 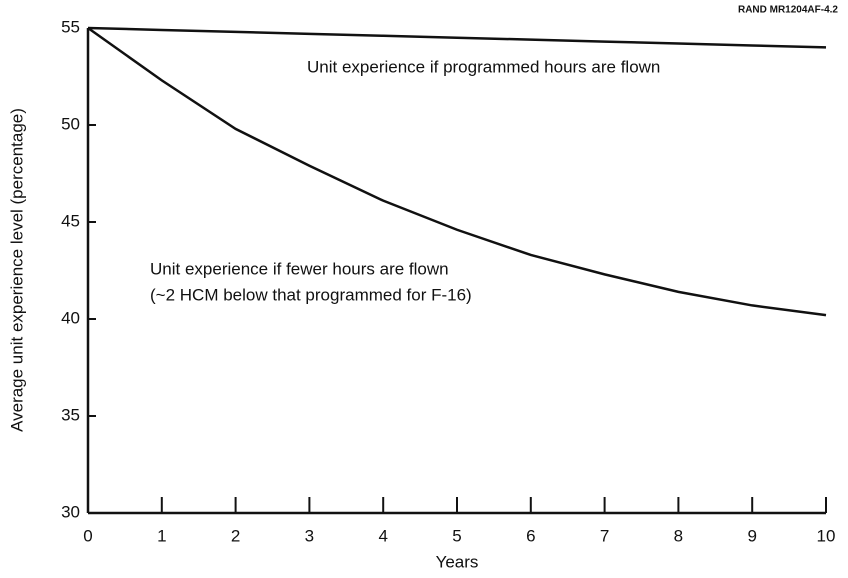 What do you see at coordinates (604, 535) in the screenshot?
I see `x-tick-label: 7` at bounding box center [604, 535].